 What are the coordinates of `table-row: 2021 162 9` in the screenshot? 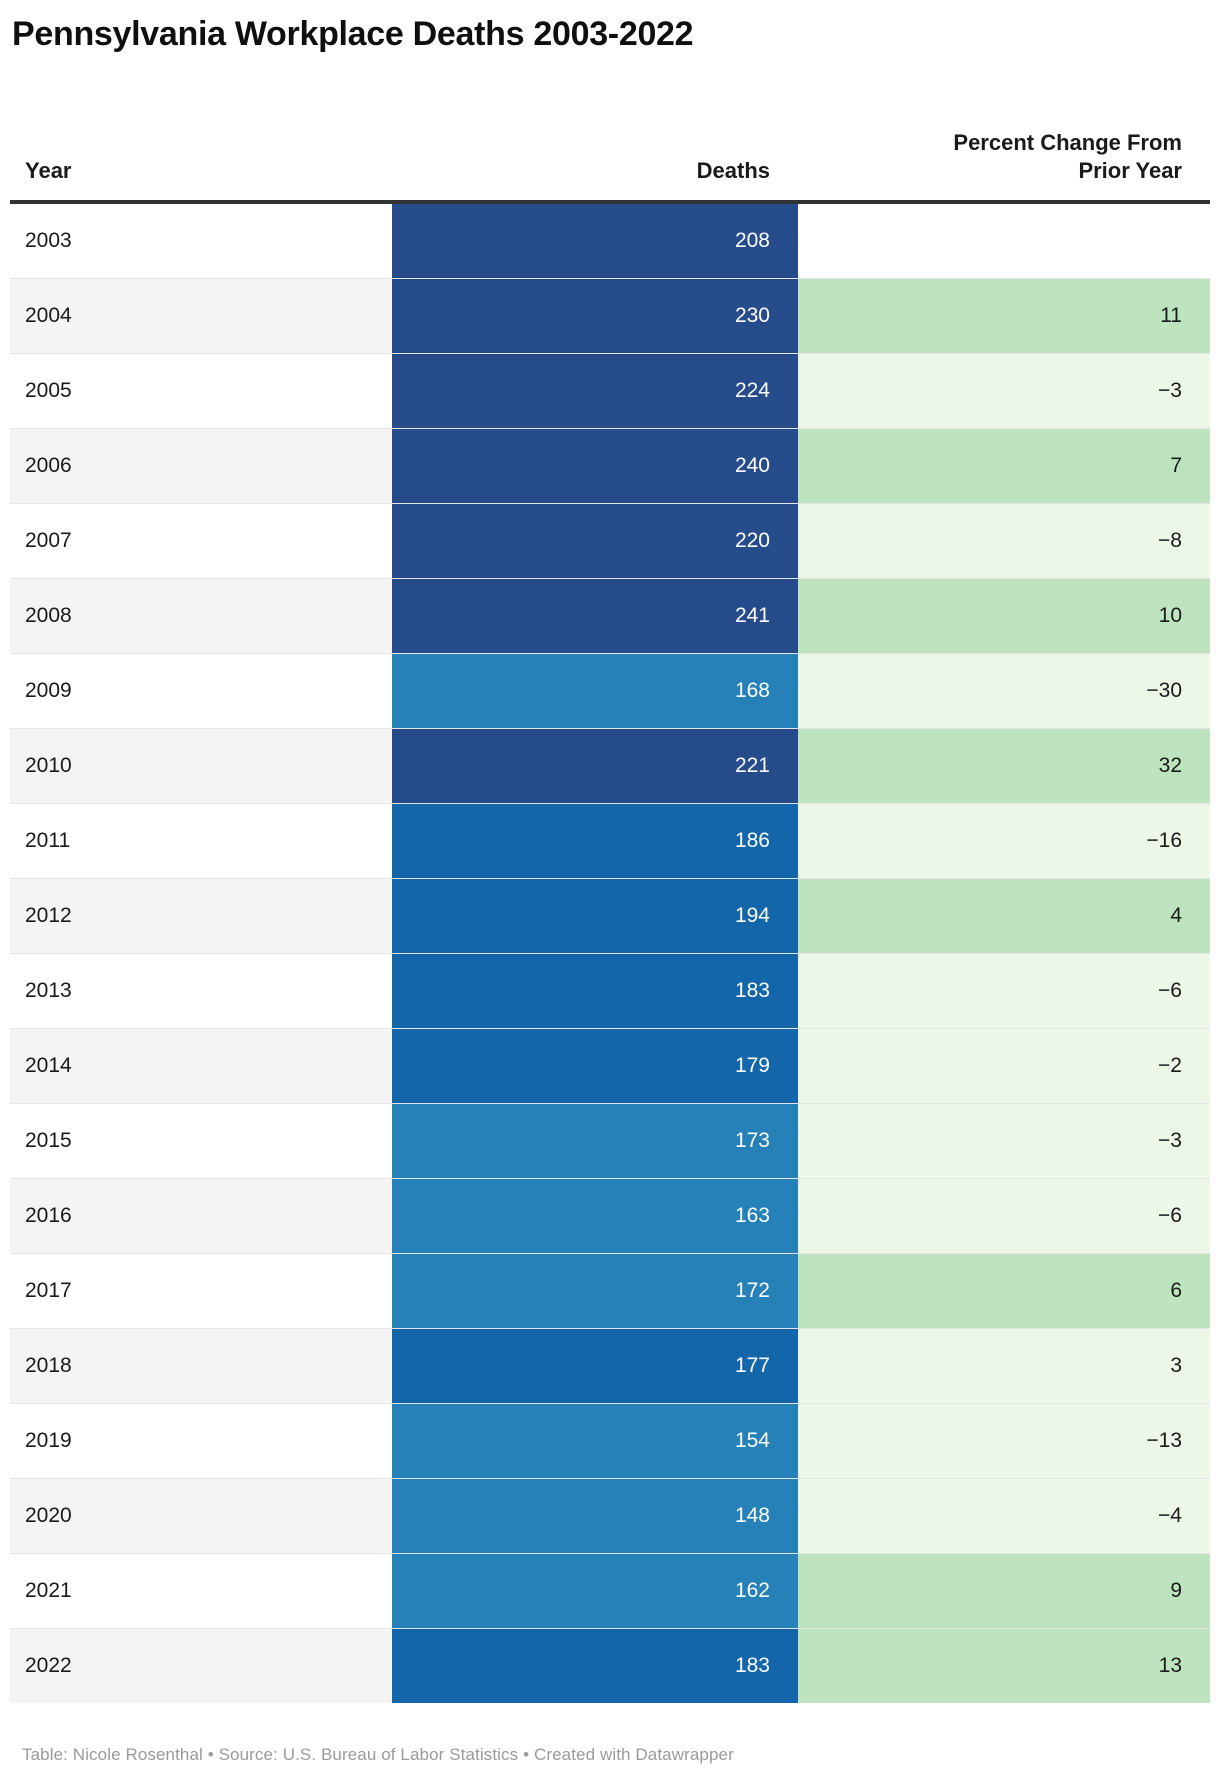 It's located at (610, 1591).